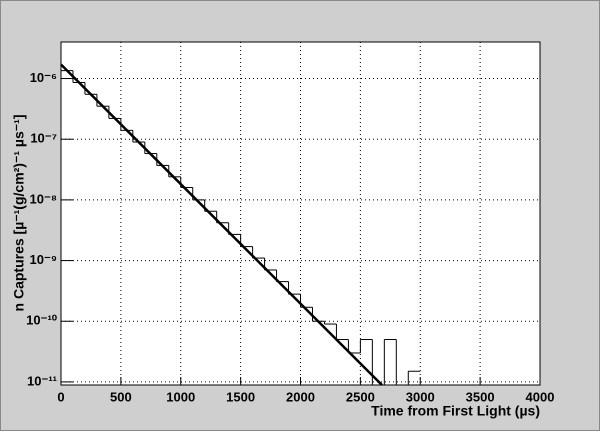 Image resolution: width=600 pixels, height=436 pixels. I want to click on y-axis-title: n Captures [µ⁻¹(g/cm²)⁻¹ µs⁻¹], so click(19, 213).